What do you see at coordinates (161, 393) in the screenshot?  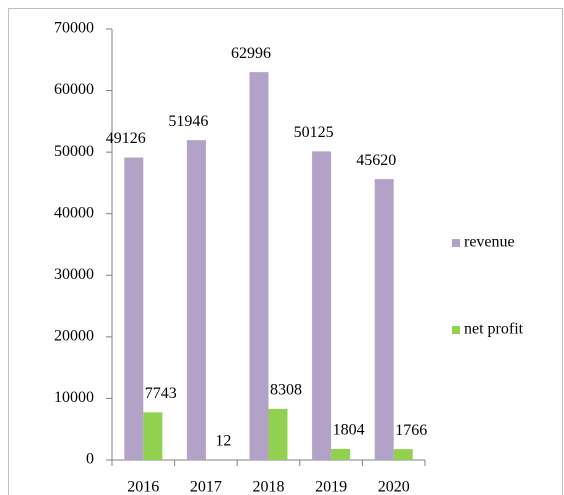 I see `data-label: 7743` at bounding box center [161, 393].